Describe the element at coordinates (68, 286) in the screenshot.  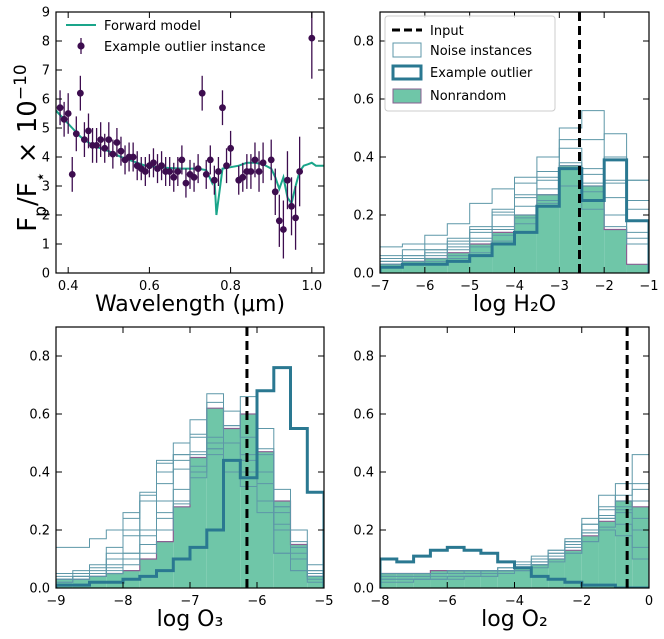
I see `panel1-xtick-label: 0.4` at that location.